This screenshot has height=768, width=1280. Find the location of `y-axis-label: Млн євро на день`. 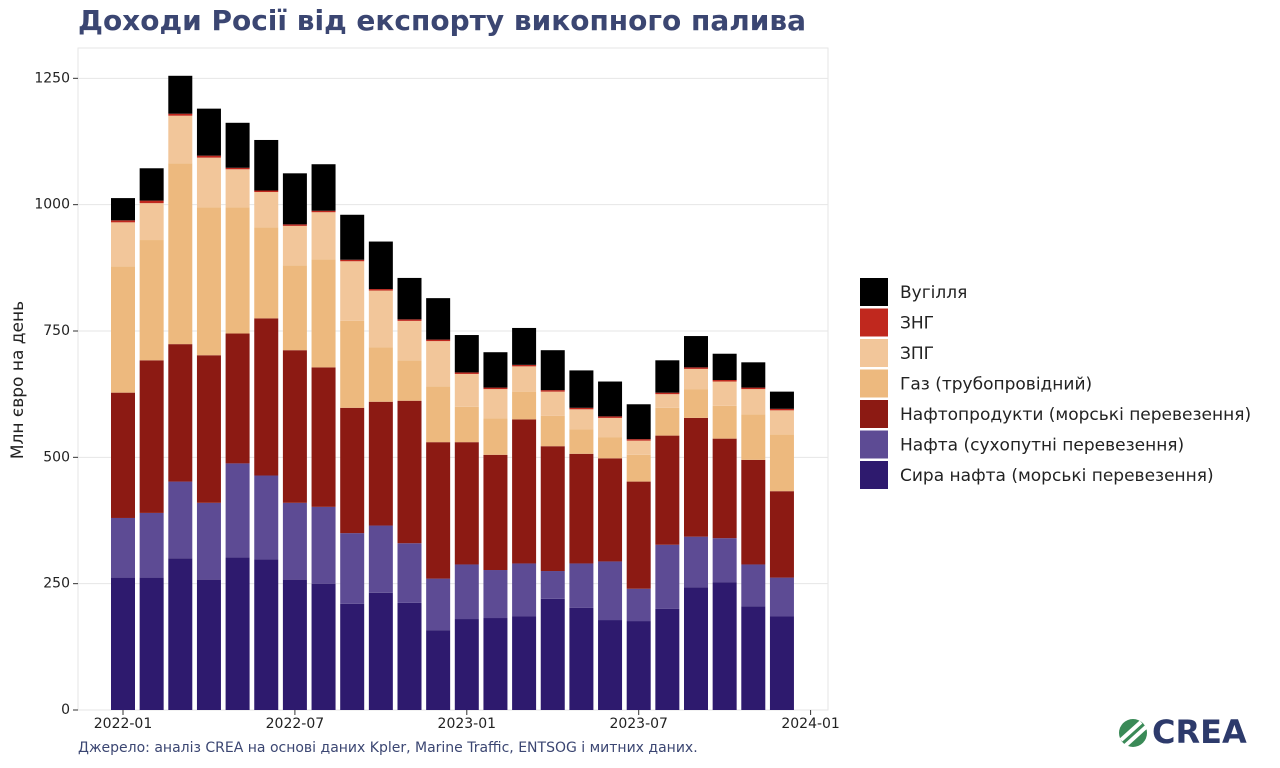

y-axis-label: Млн євро на день is located at coordinates (18, 380).